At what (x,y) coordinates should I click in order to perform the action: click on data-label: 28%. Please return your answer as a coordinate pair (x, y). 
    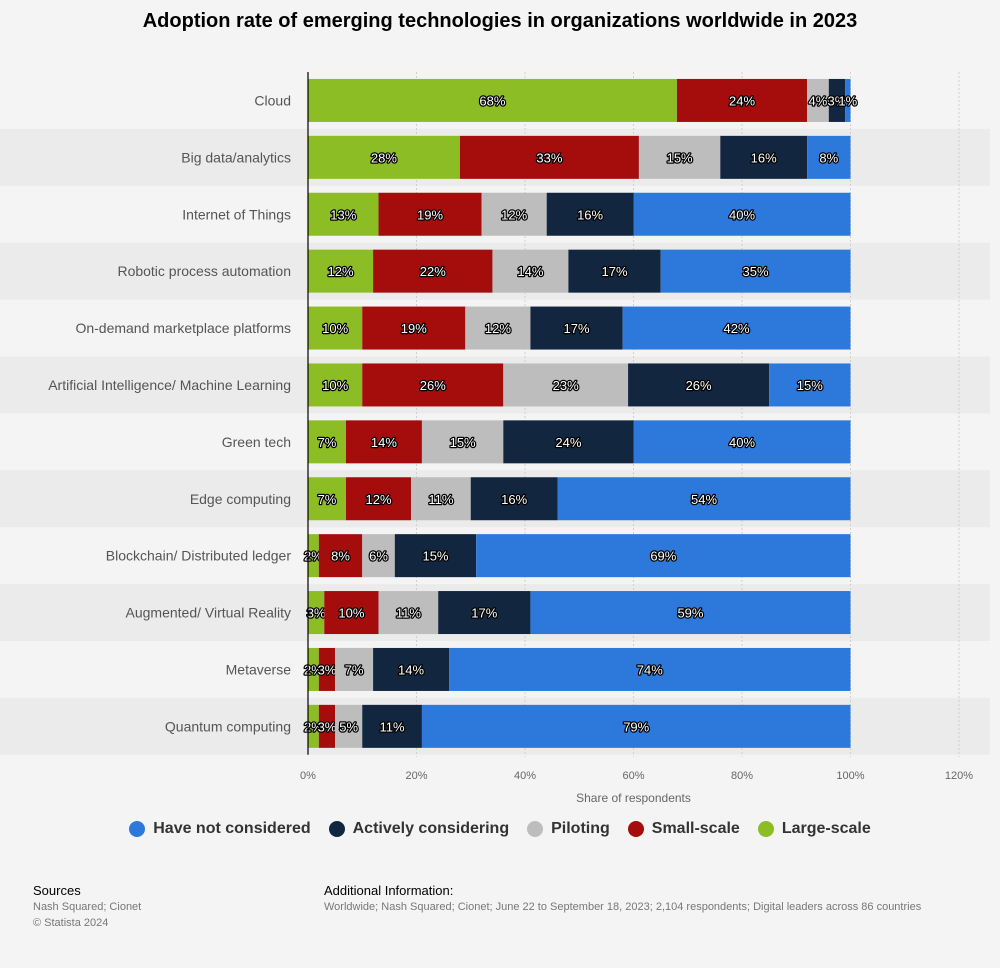
    Looking at the image, I should click on (384, 157).